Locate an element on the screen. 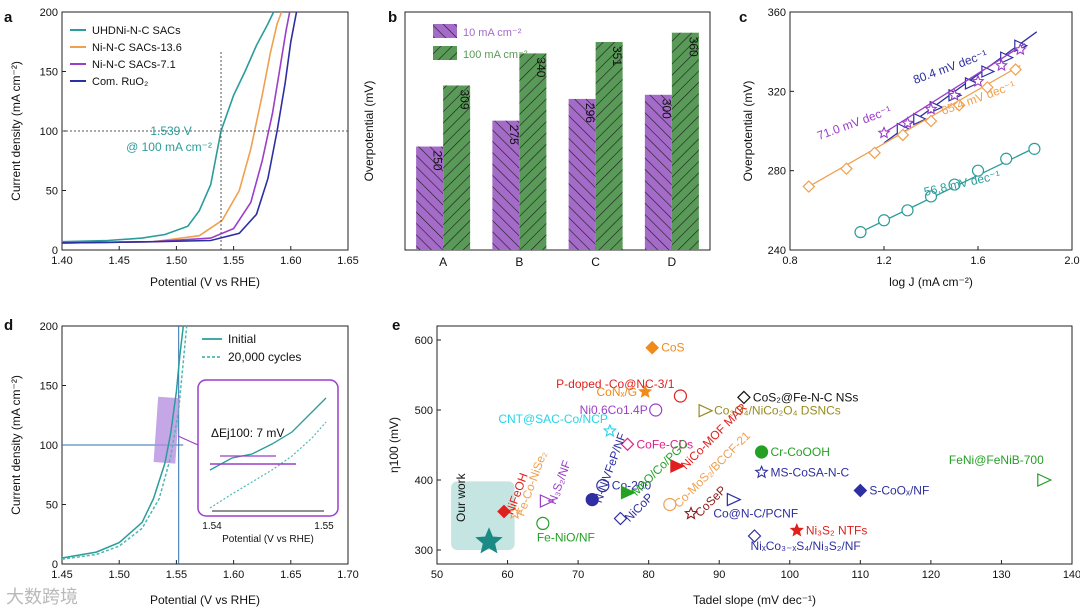 This screenshot has width=1080, height=613. panel-d-y-tick-label: 0 is located at coordinates (55, 565).